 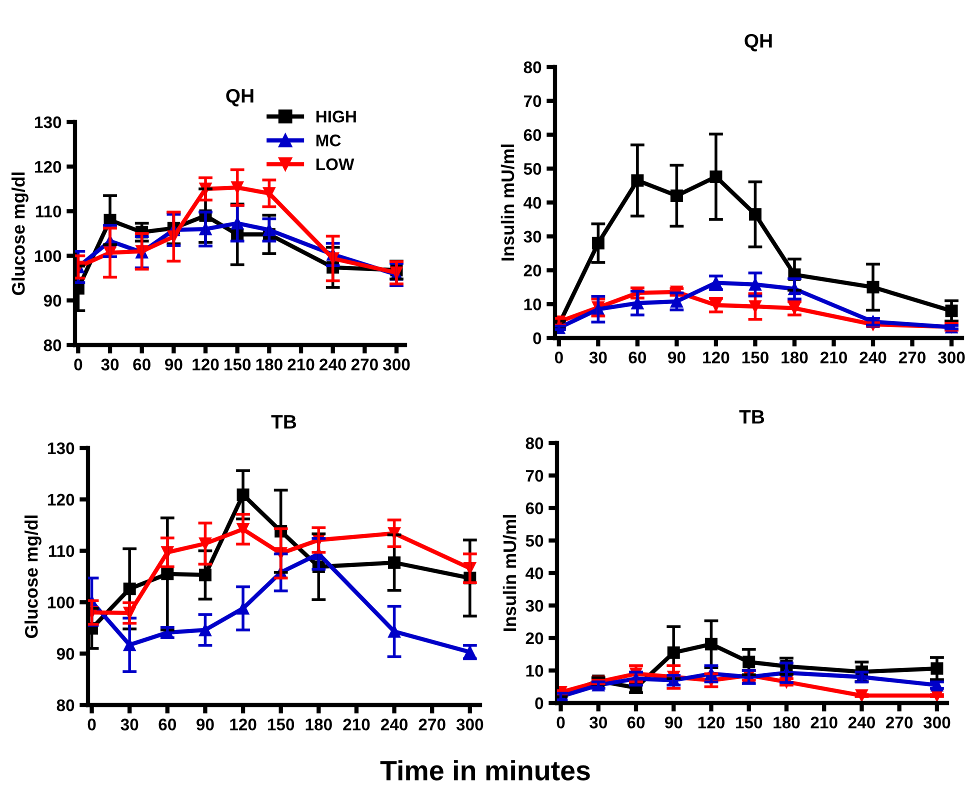 What do you see at coordinates (328, 140) in the screenshot?
I see `legend-label: MC` at bounding box center [328, 140].